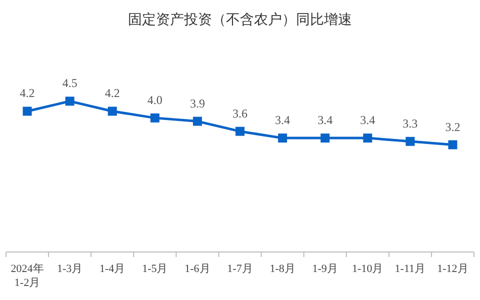 Image resolution: width=480 pixels, height=300 pixels. I want to click on x-tick-label: 1-5月, so click(155, 269).